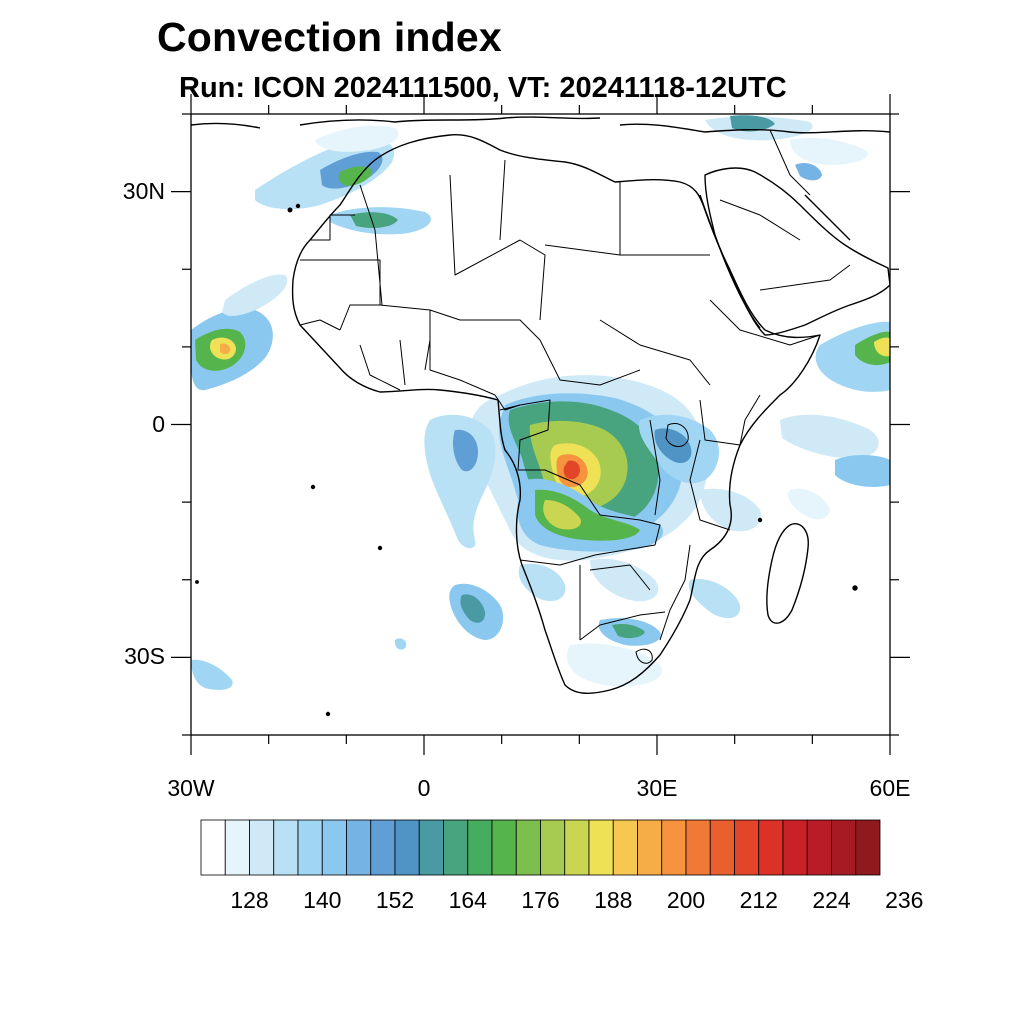 This screenshot has height=1024, width=1024. What do you see at coordinates (829, 436) in the screenshot?
I see `convection-blob-indian-ocean-east` at bounding box center [829, 436].